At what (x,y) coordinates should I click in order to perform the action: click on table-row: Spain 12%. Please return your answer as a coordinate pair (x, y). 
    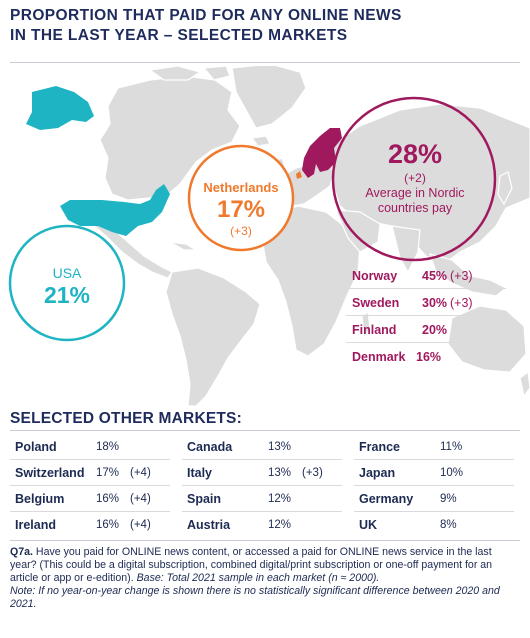
    Looking at the image, I should click on (262, 499).